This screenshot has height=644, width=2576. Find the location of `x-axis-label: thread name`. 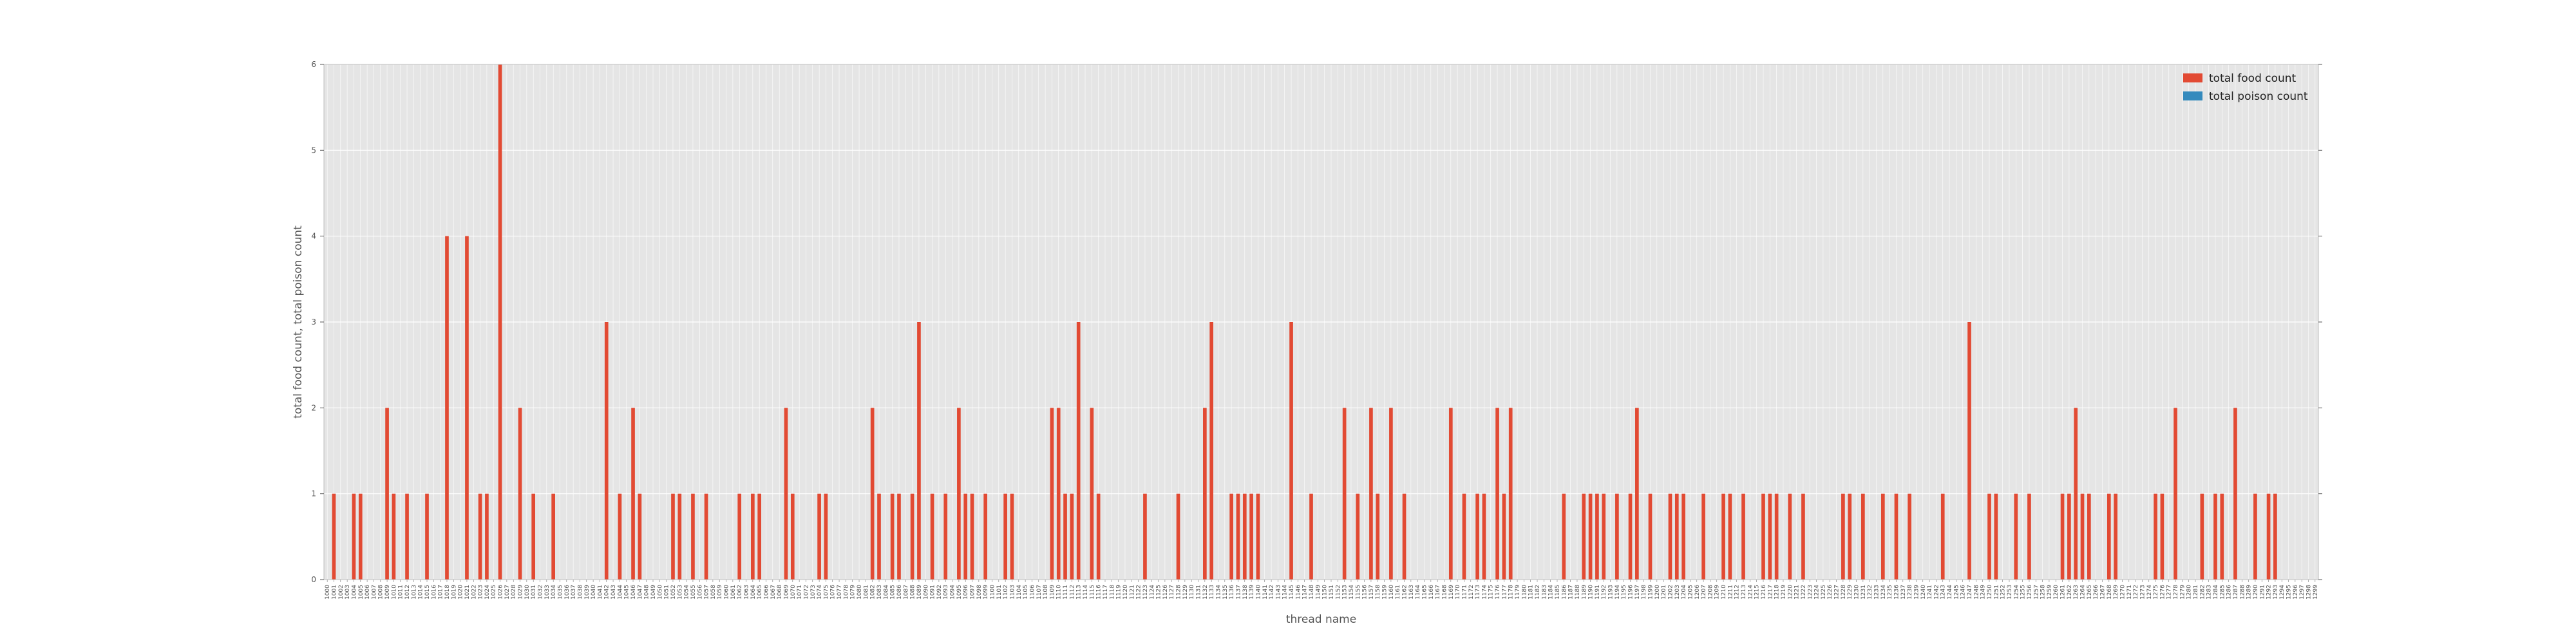

x-axis-label: thread name is located at coordinates (1321, 619).